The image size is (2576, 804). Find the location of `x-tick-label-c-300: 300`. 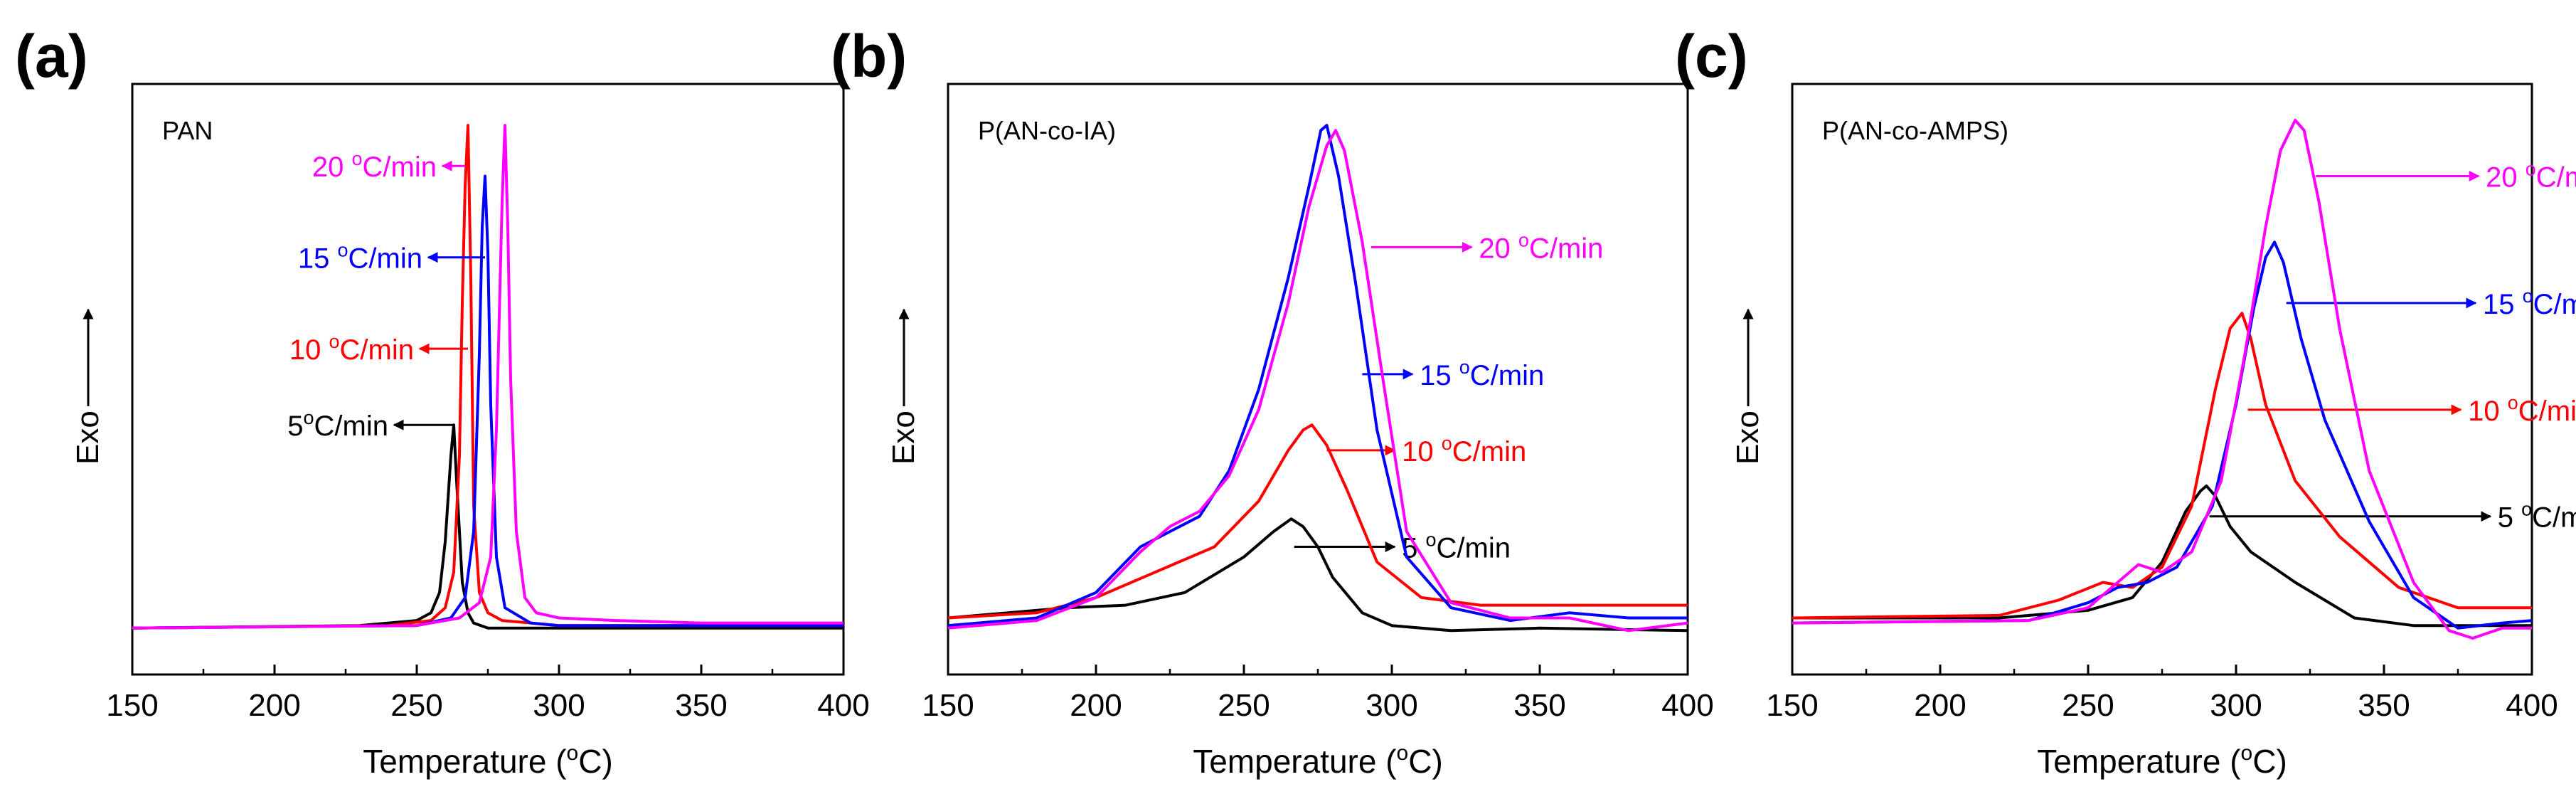

x-tick-label-c-300: 300 is located at coordinates (2236, 705).